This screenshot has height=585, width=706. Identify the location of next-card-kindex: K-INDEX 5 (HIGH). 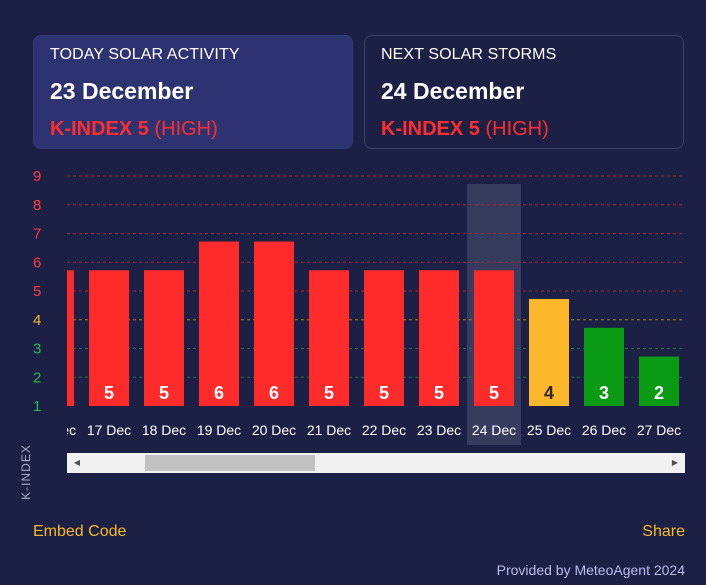
(524, 129).